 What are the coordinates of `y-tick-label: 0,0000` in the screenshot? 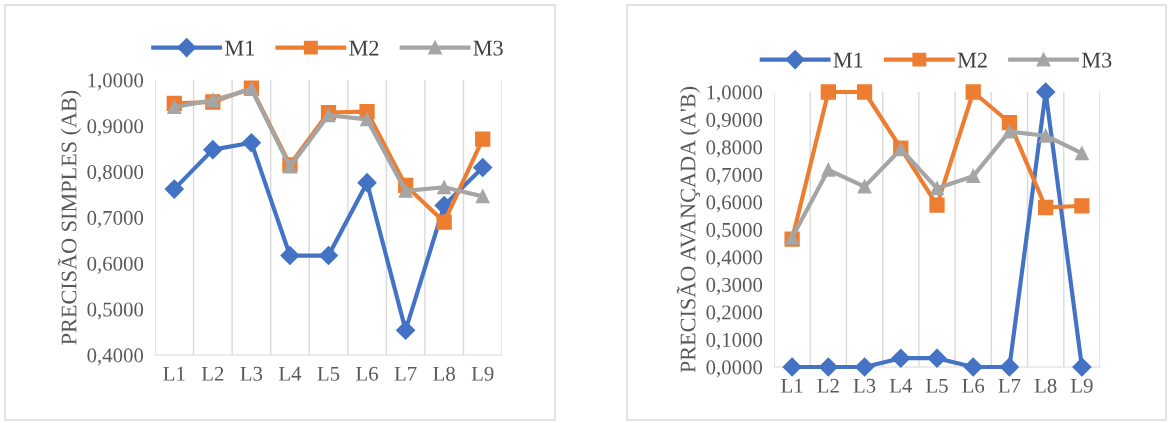 It's located at (734, 369).